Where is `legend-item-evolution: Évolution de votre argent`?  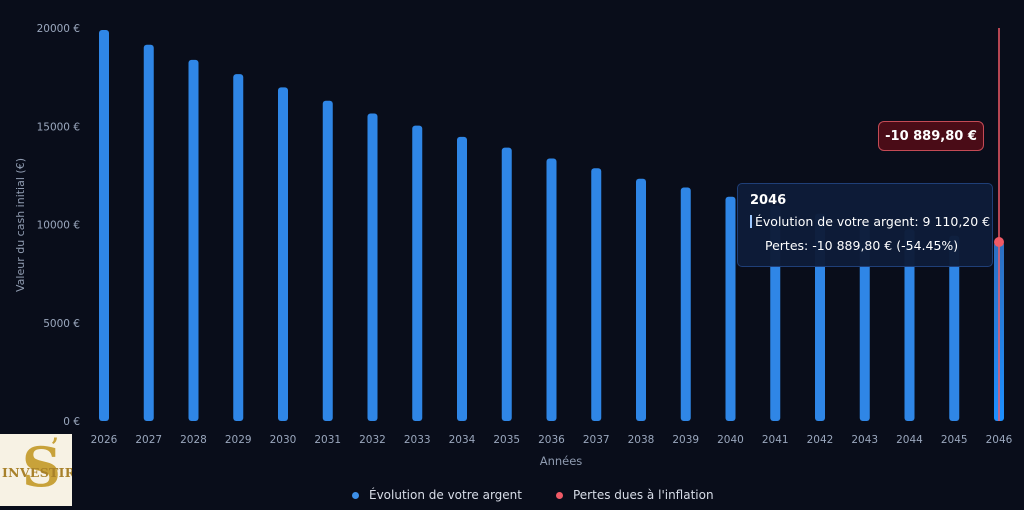
legend-item-evolution: Évolution de votre argent is located at coordinates (437, 495).